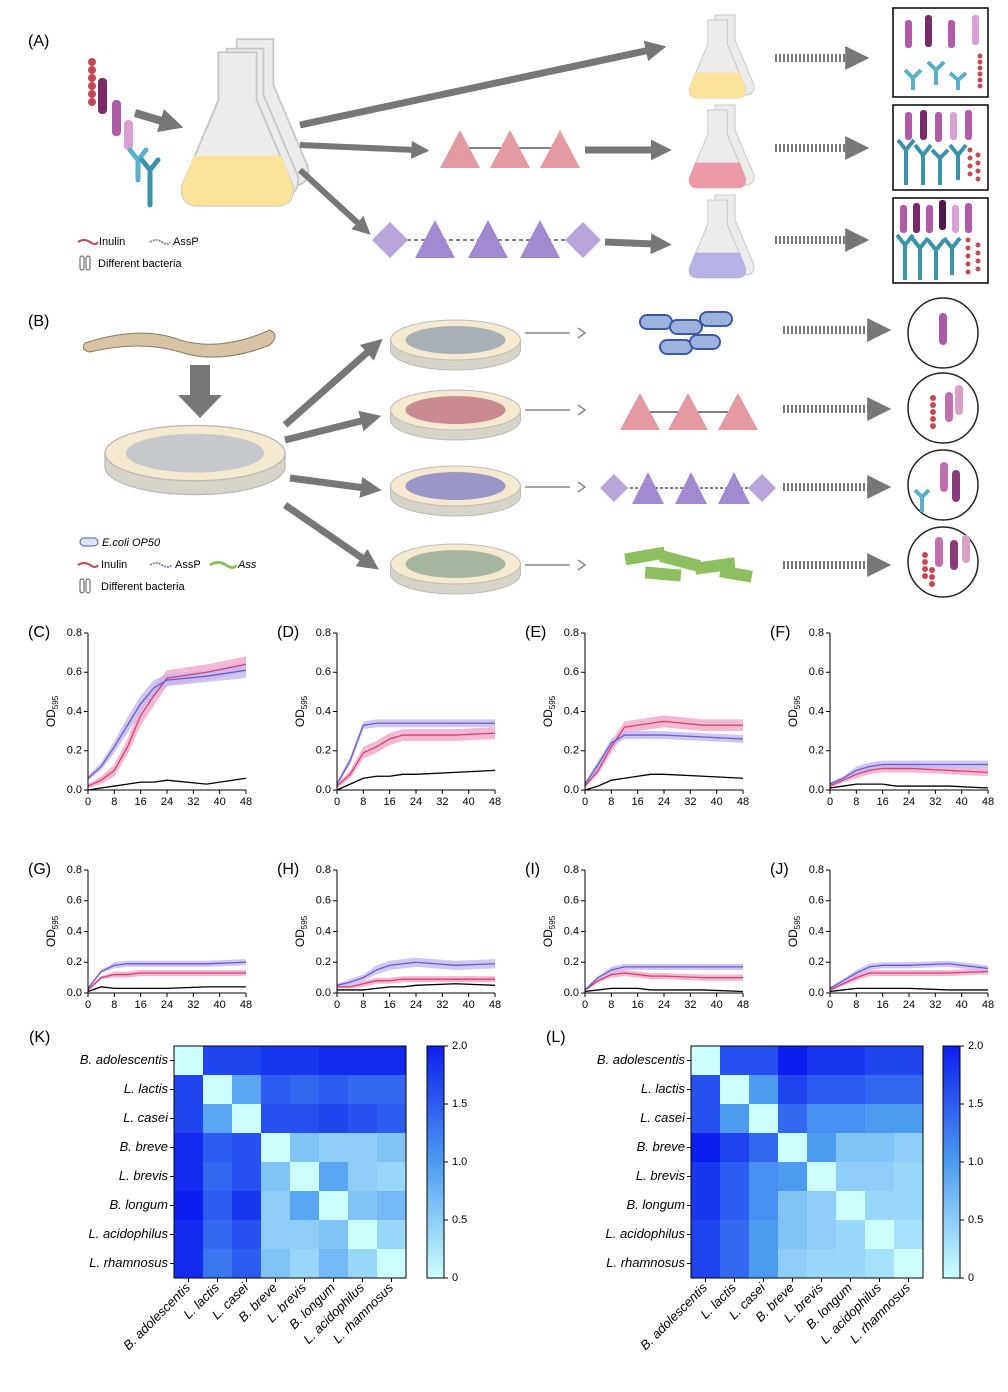  What do you see at coordinates (717, 1005) in the screenshot?
I see `x-tick-label: 40` at bounding box center [717, 1005].